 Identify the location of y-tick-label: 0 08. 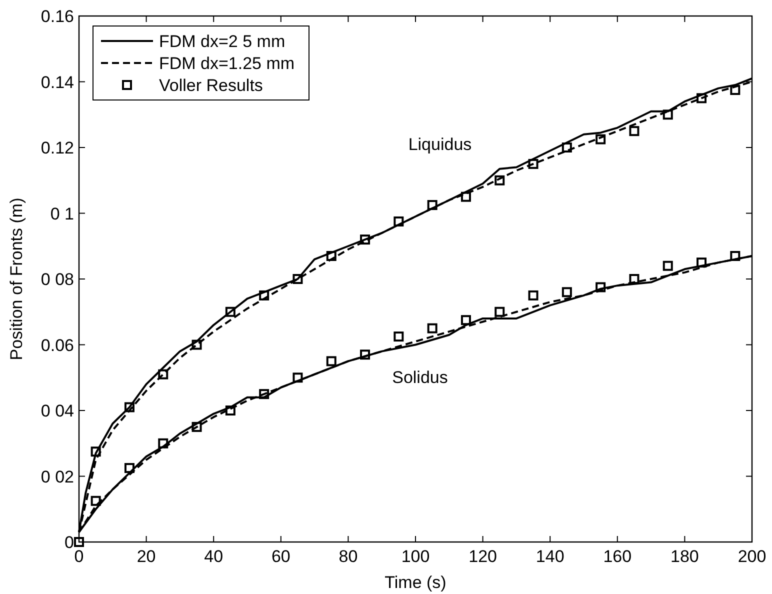
(57, 279).